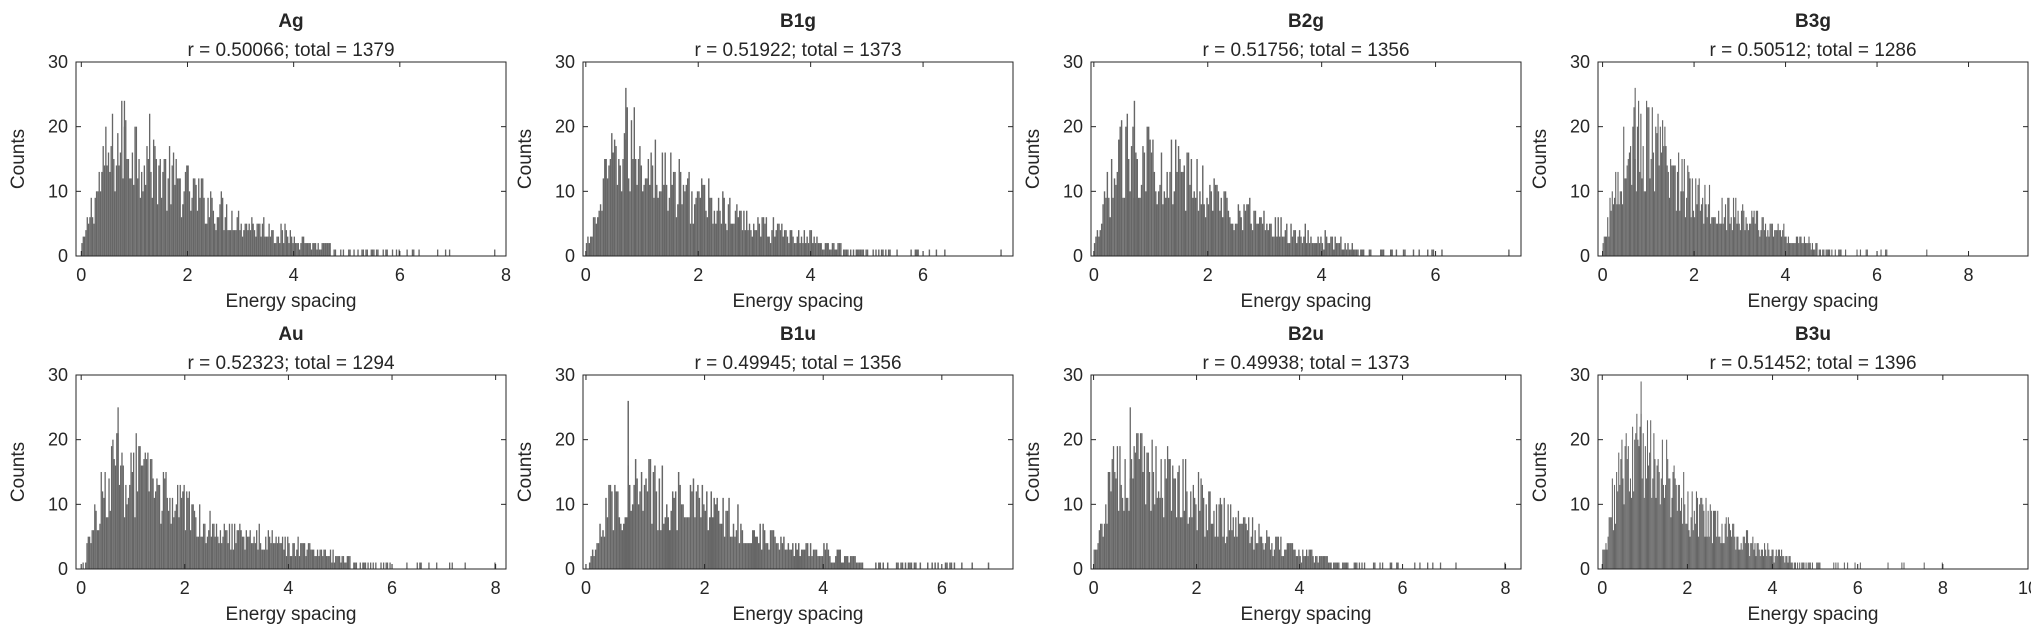 Image resolution: width=2031 pixels, height=625 pixels. I want to click on panel-subtitle: r = 0.52323; total = 1294, so click(290, 363).